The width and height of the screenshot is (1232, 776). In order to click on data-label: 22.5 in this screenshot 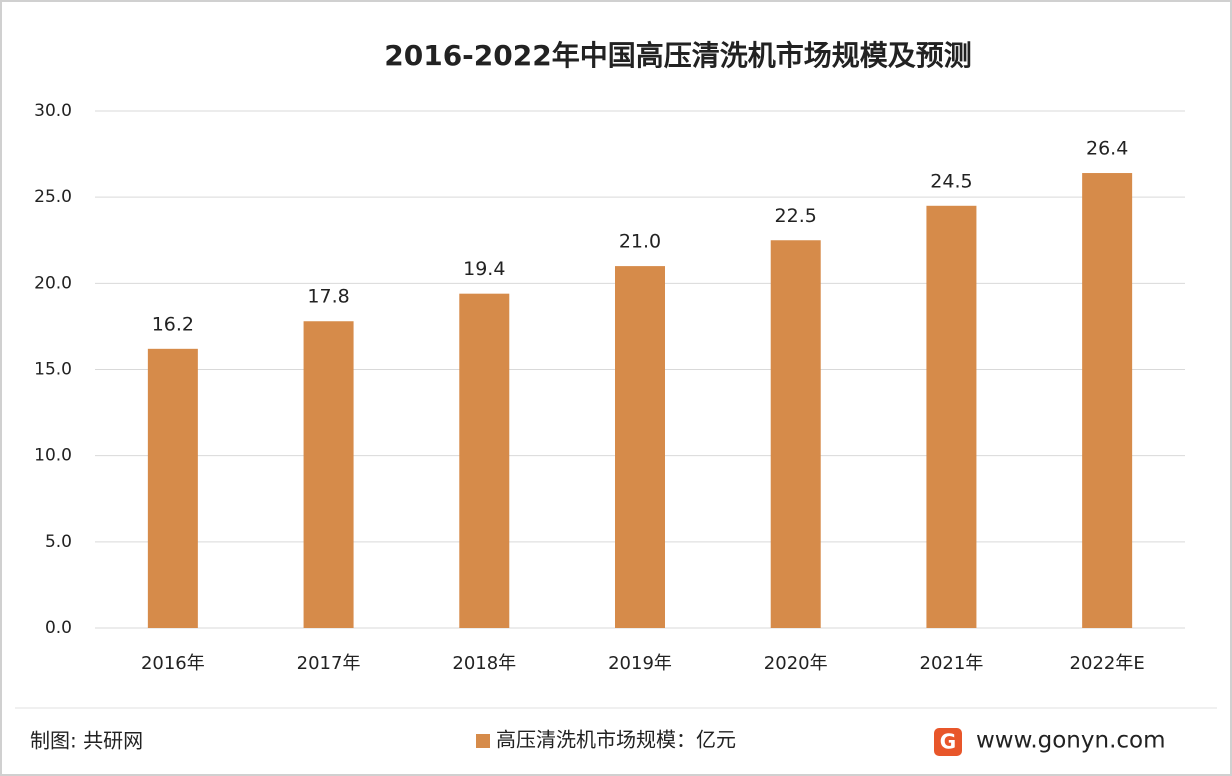, I will do `click(796, 216)`.